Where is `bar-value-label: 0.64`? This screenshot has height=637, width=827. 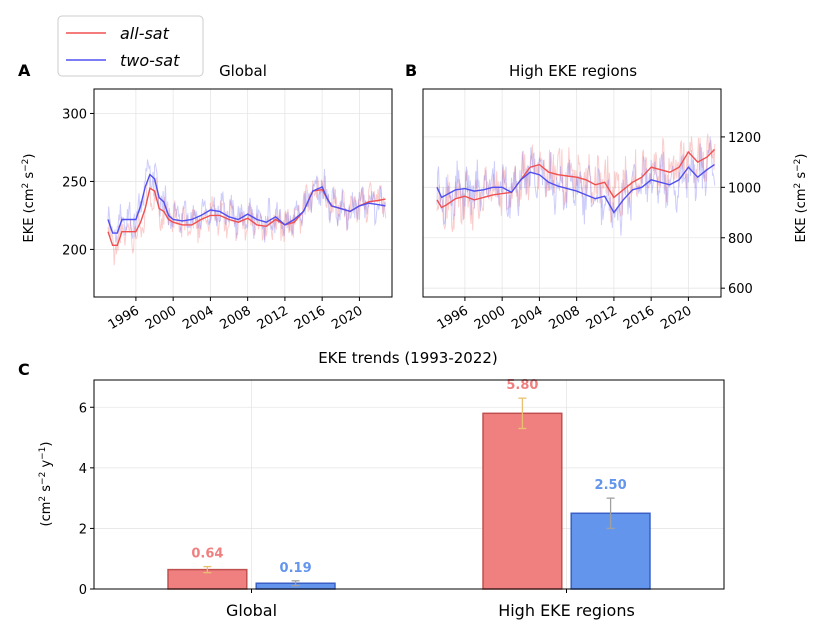
bar-value-label: 0.64 is located at coordinates (207, 554).